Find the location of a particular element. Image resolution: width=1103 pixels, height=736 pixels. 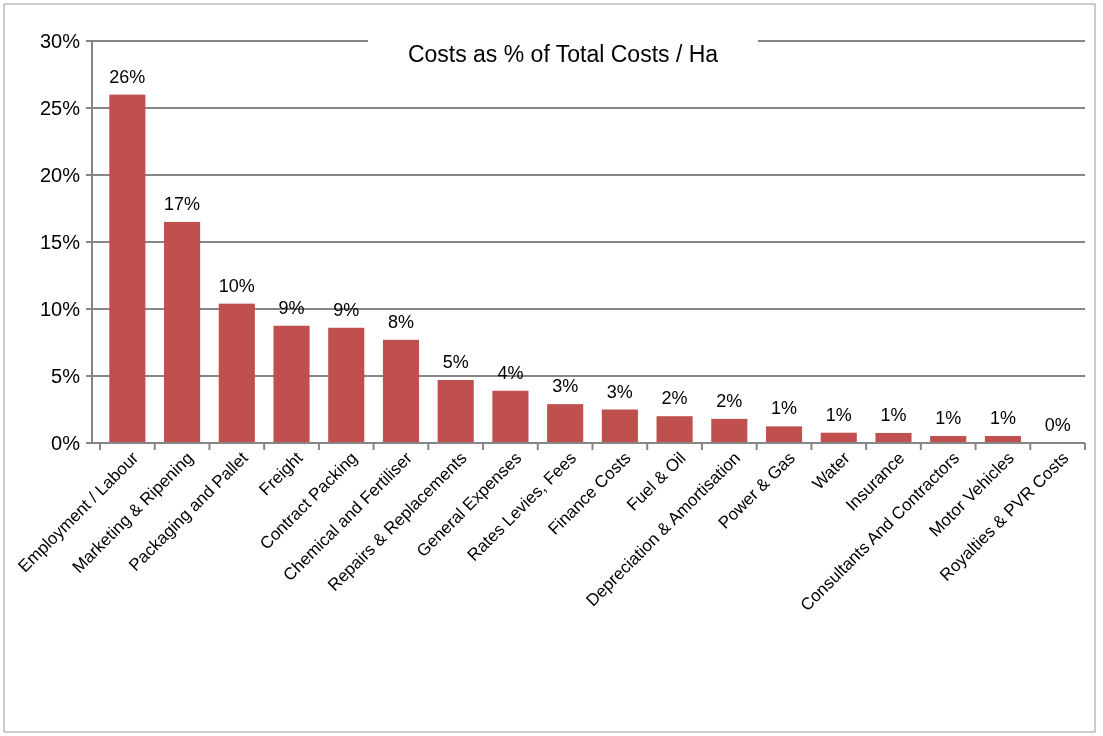

data-label: 8% is located at coordinates (400, 321).